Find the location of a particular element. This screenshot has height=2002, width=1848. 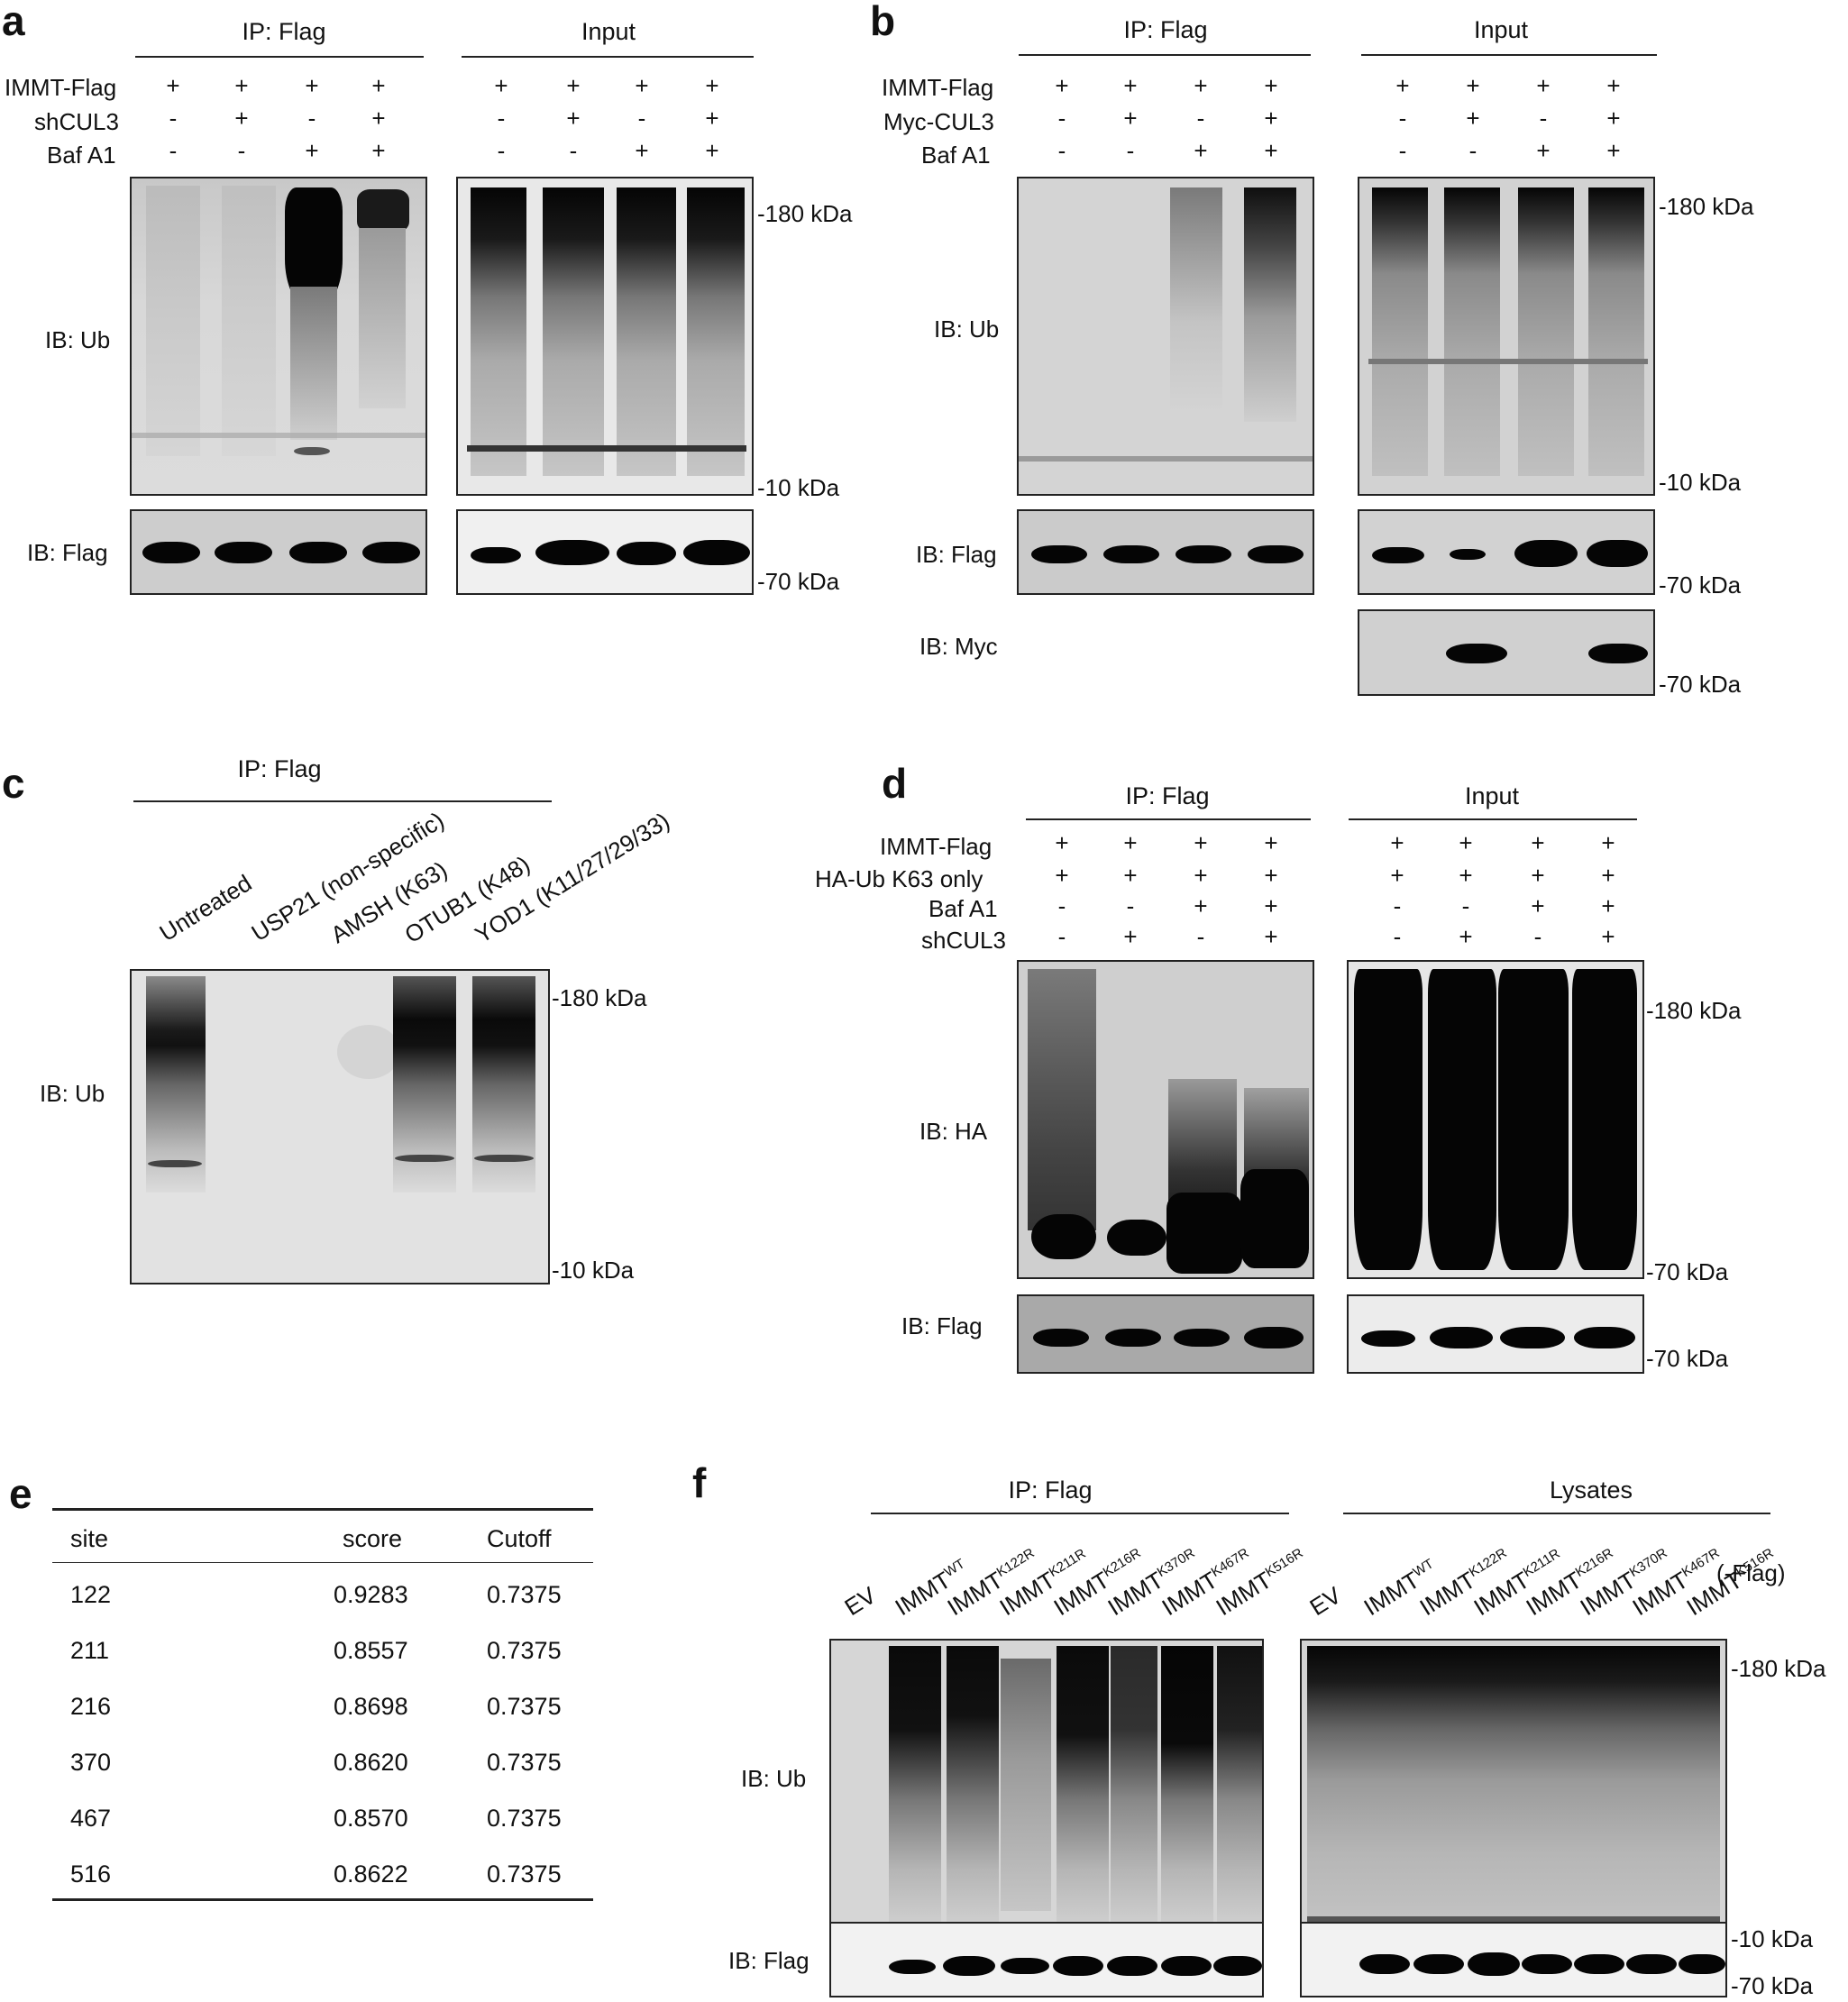

blot-input-myc is located at coordinates (1506, 652).